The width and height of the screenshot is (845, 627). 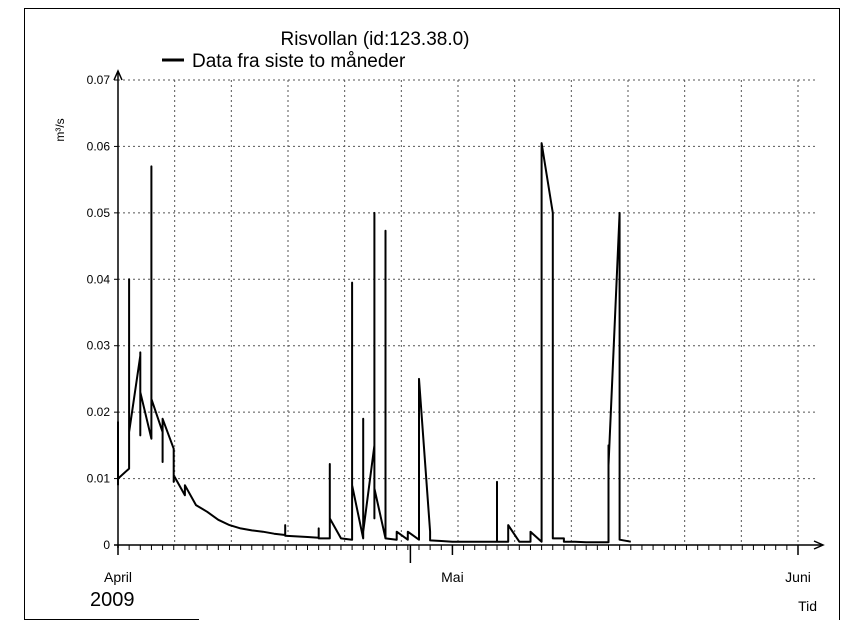 What do you see at coordinates (299, 61) in the screenshot?
I see `legend-label: Data fra siste to måneder` at bounding box center [299, 61].